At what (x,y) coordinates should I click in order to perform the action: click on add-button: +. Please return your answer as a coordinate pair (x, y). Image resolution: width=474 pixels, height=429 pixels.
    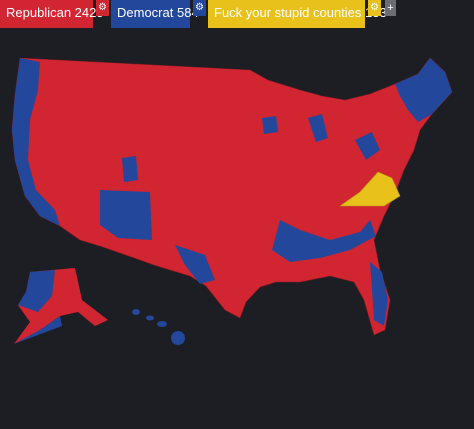
    Looking at the image, I should click on (390, 8).